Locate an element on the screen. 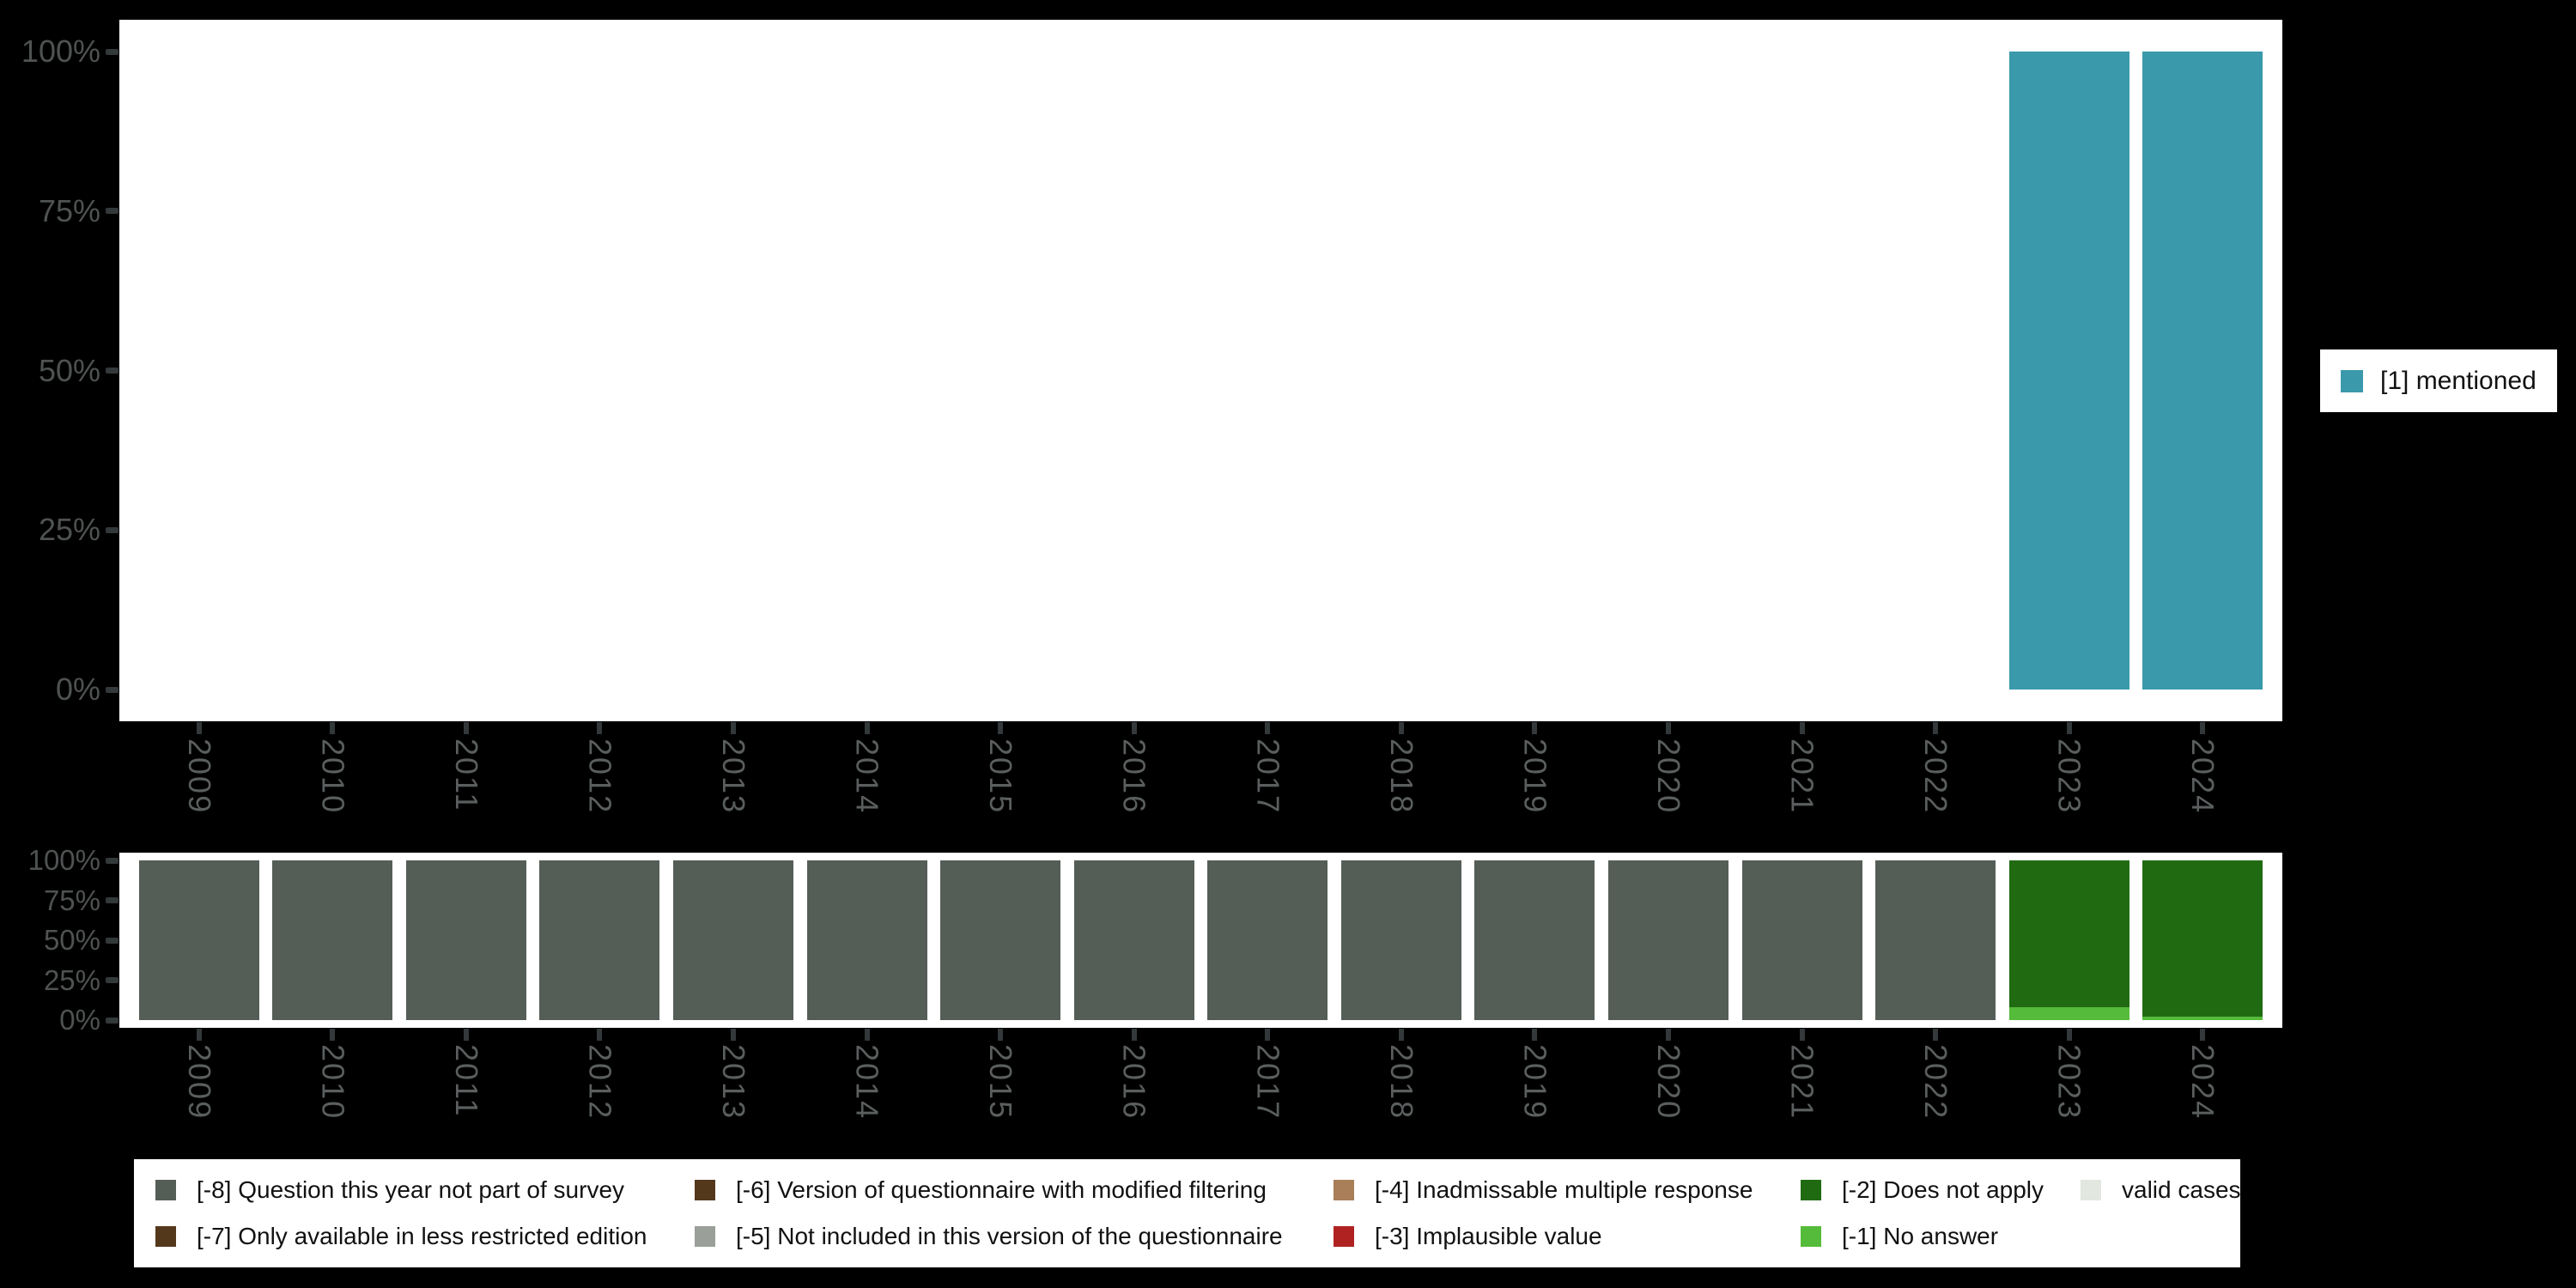 This screenshot has height=1288, width=2576. stacked-bar-2013 is located at coordinates (733, 940).